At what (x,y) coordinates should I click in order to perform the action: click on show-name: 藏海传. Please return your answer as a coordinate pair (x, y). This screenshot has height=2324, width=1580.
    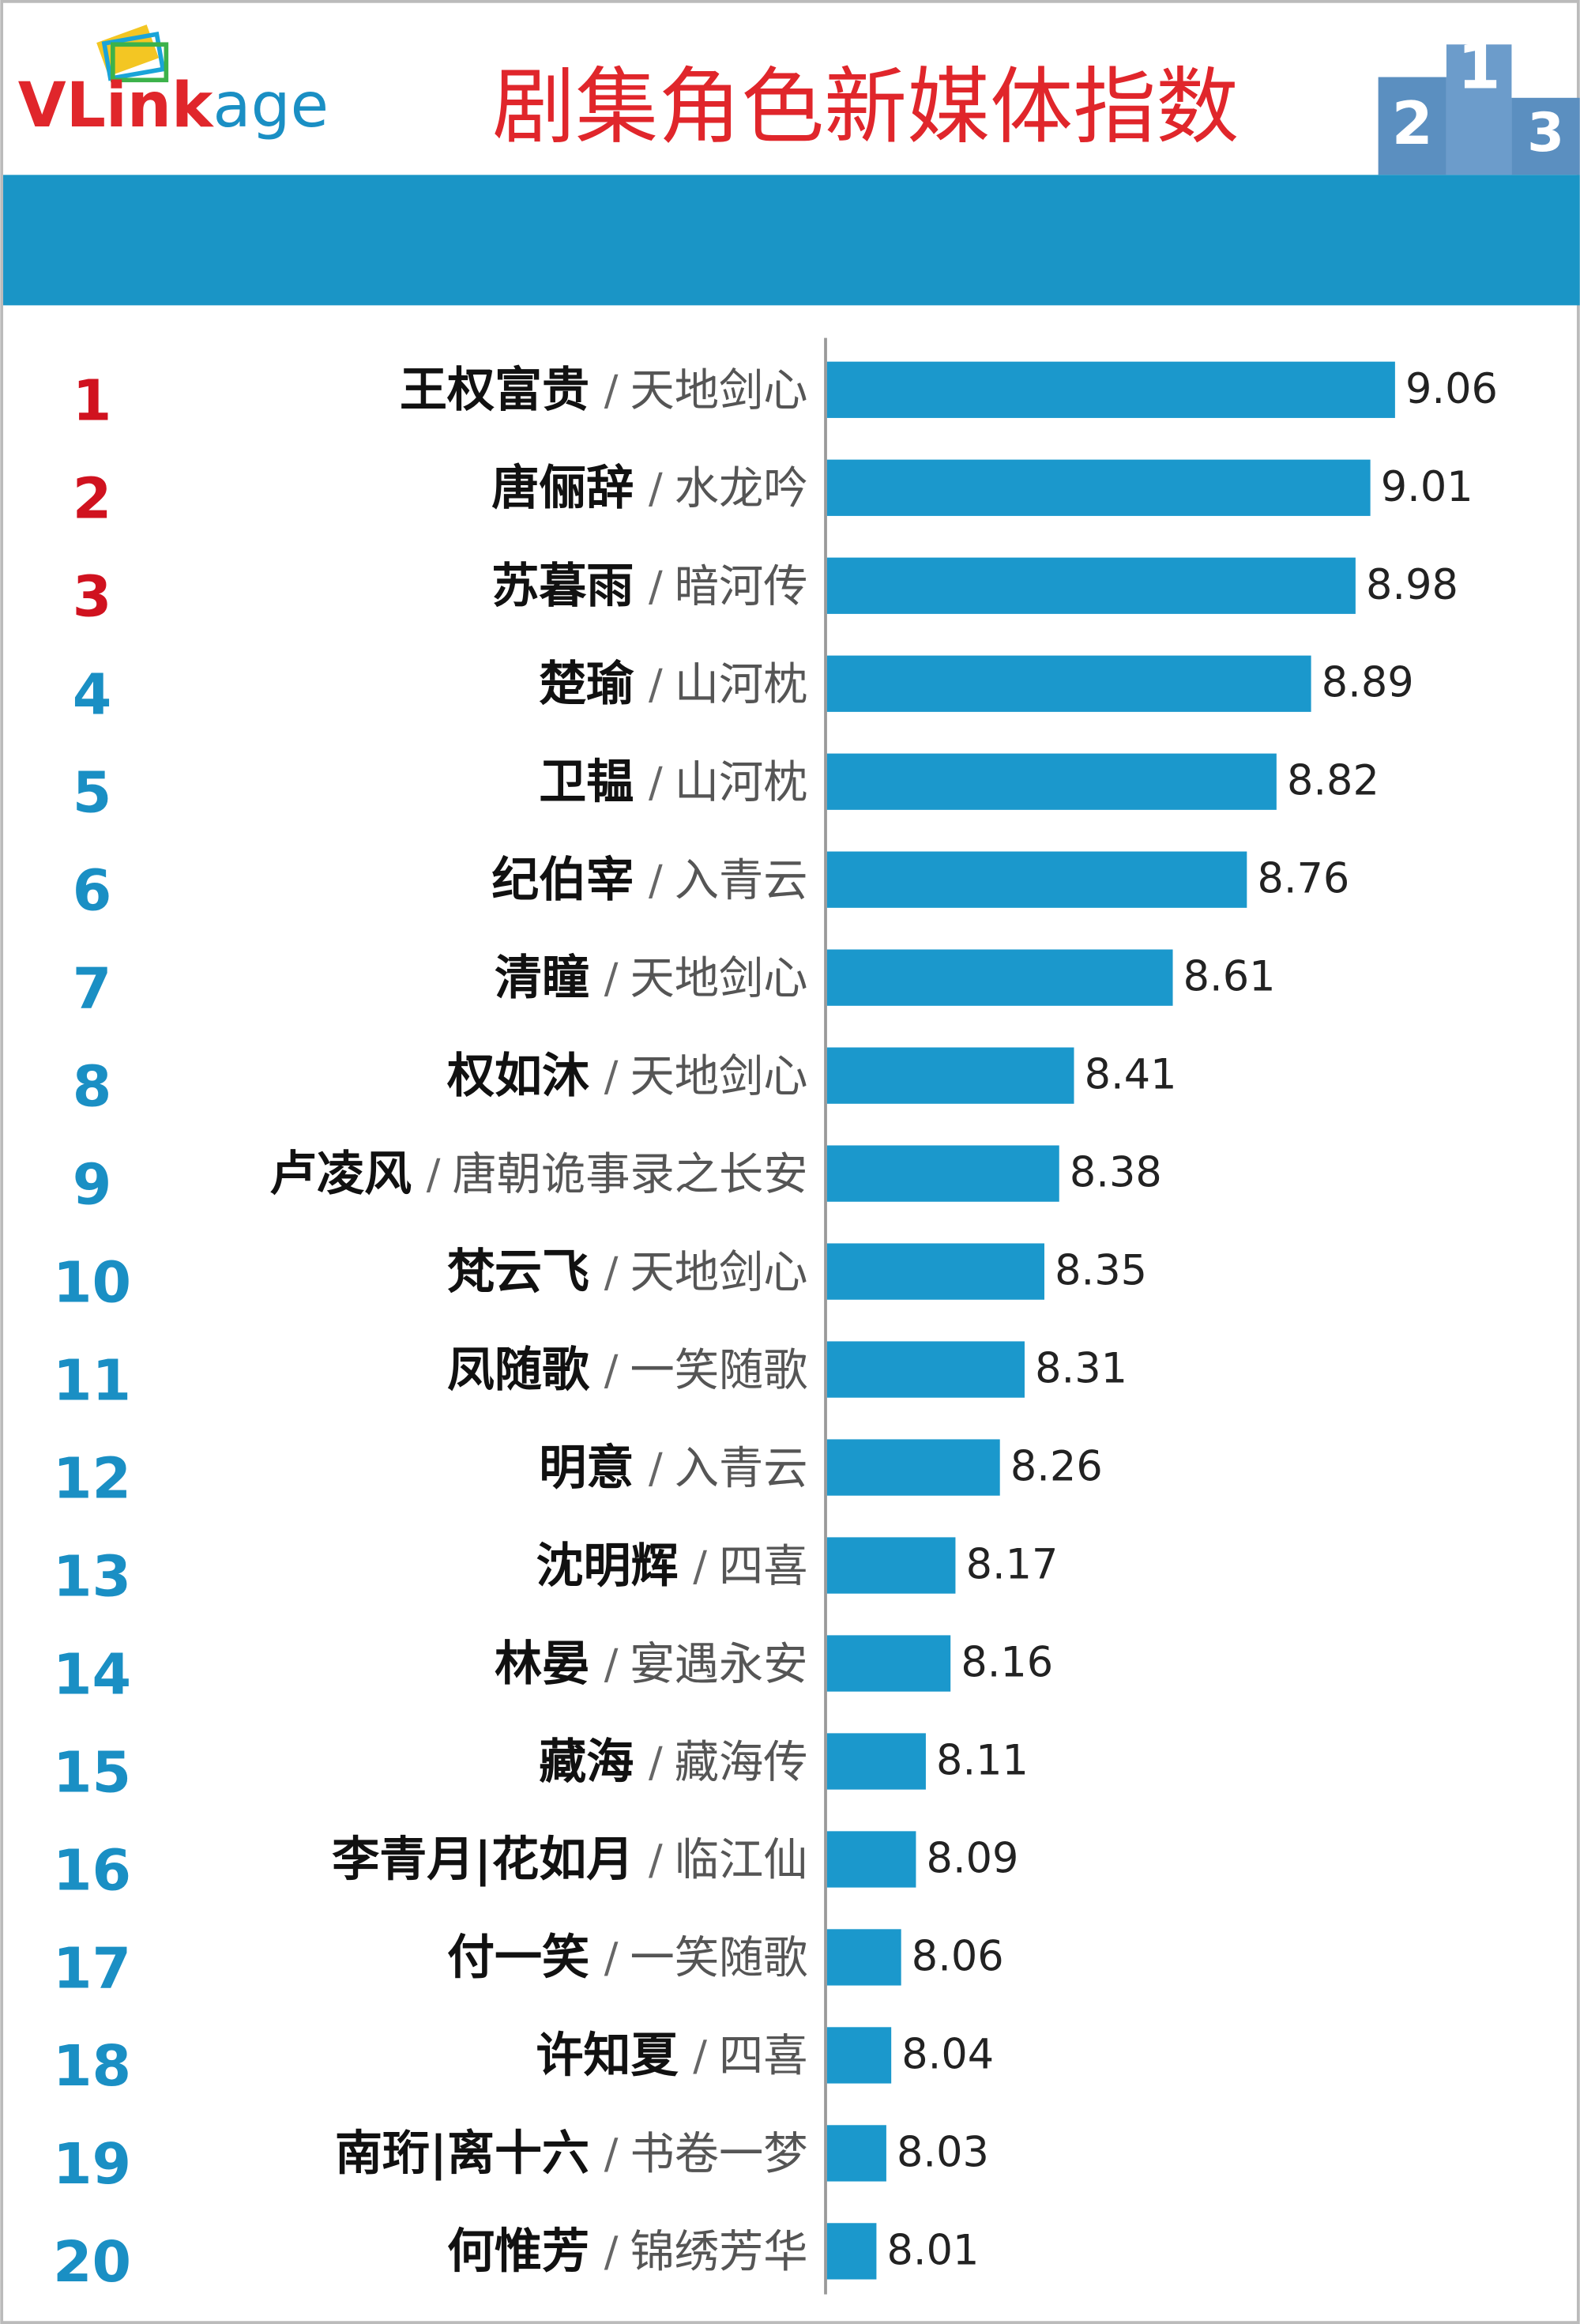
    Looking at the image, I should click on (742, 1761).